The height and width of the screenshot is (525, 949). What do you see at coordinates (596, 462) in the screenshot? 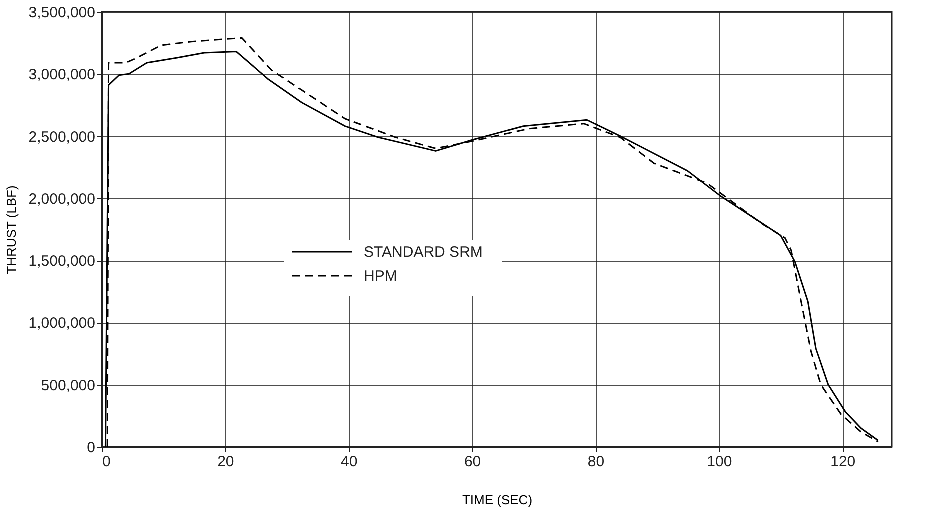
I see `x-tick-label: 80` at bounding box center [596, 462].